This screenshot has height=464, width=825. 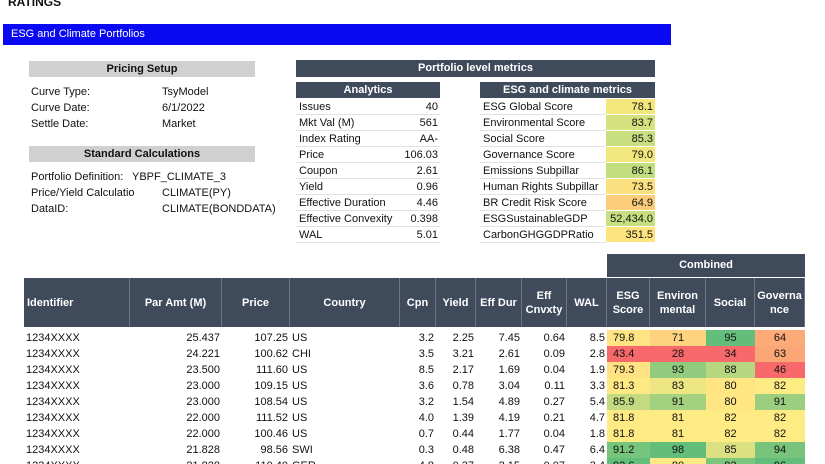 I want to click on table-cell: 3.3, so click(x=597, y=386).